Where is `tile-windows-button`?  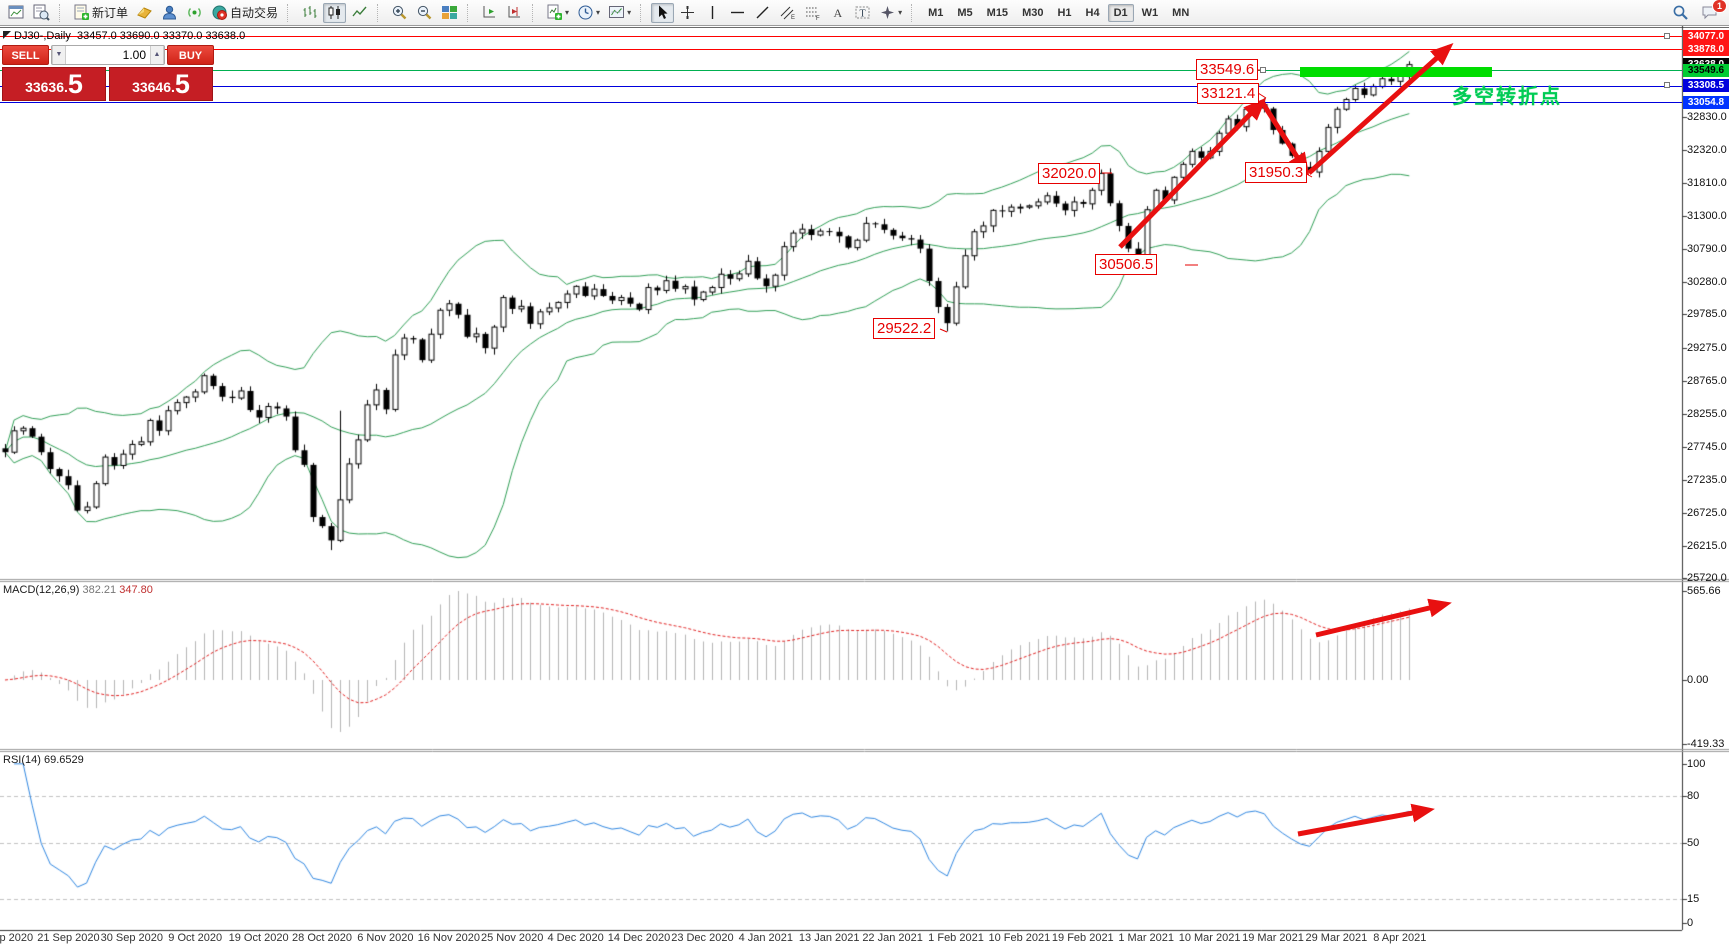
tile-windows-button is located at coordinates (449, 13).